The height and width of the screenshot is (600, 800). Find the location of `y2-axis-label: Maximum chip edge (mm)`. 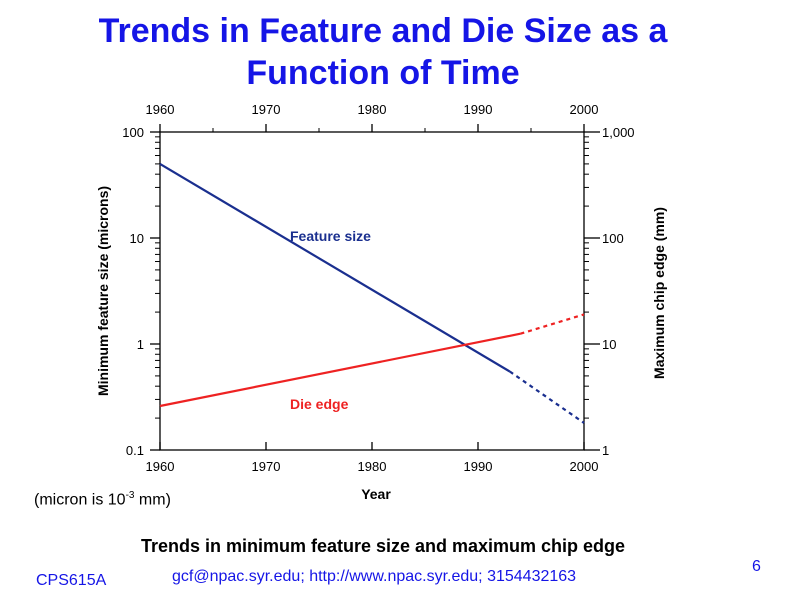

y2-axis-label: Maximum chip edge (mm) is located at coordinates (659, 293).